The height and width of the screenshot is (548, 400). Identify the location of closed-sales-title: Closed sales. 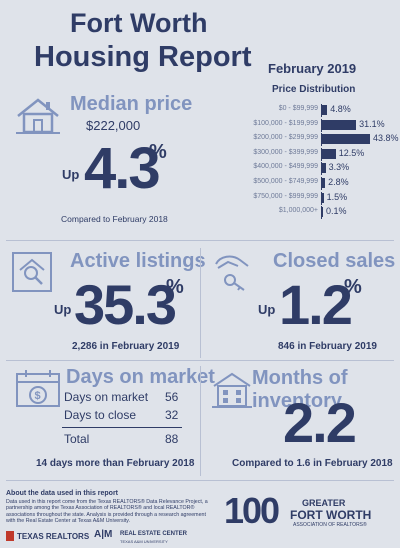
(334, 261).